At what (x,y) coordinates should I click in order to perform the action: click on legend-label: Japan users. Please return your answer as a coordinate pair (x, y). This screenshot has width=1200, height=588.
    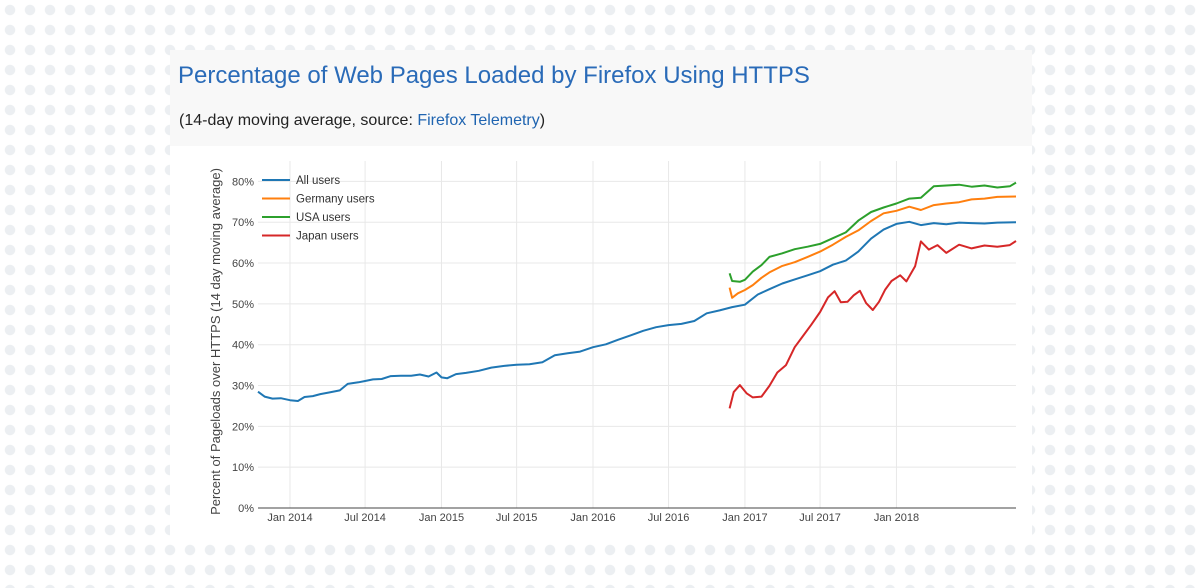
    Looking at the image, I should click on (327, 237).